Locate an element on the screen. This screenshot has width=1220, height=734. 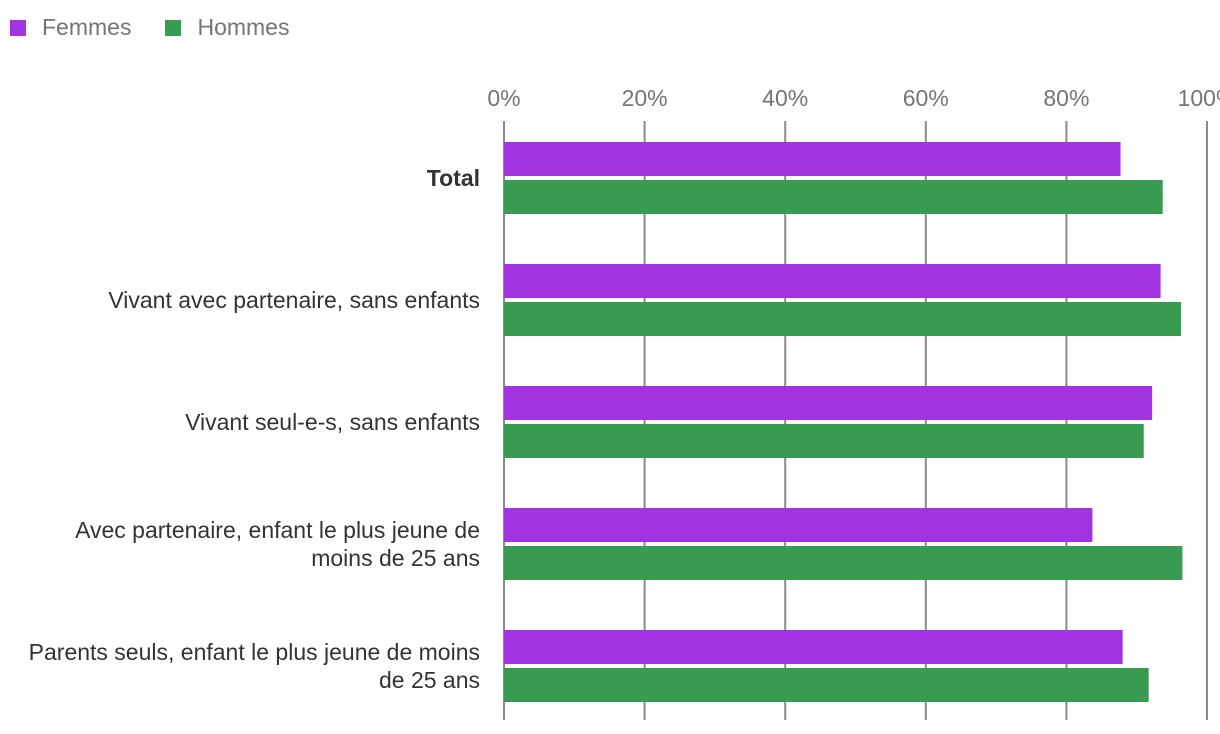
x-tick-label: 0% is located at coordinates (503, 98).